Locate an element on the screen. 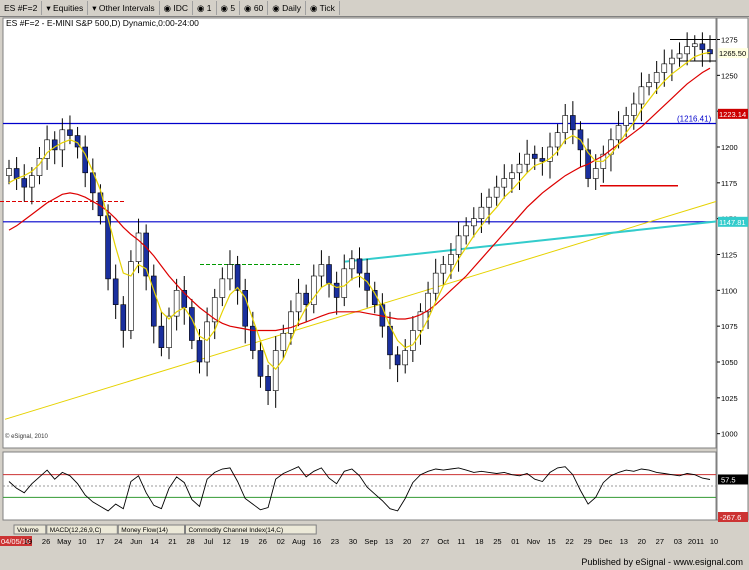 The width and height of the screenshot is (749, 570). level-annotation: (1216.41) is located at coordinates (694, 118).